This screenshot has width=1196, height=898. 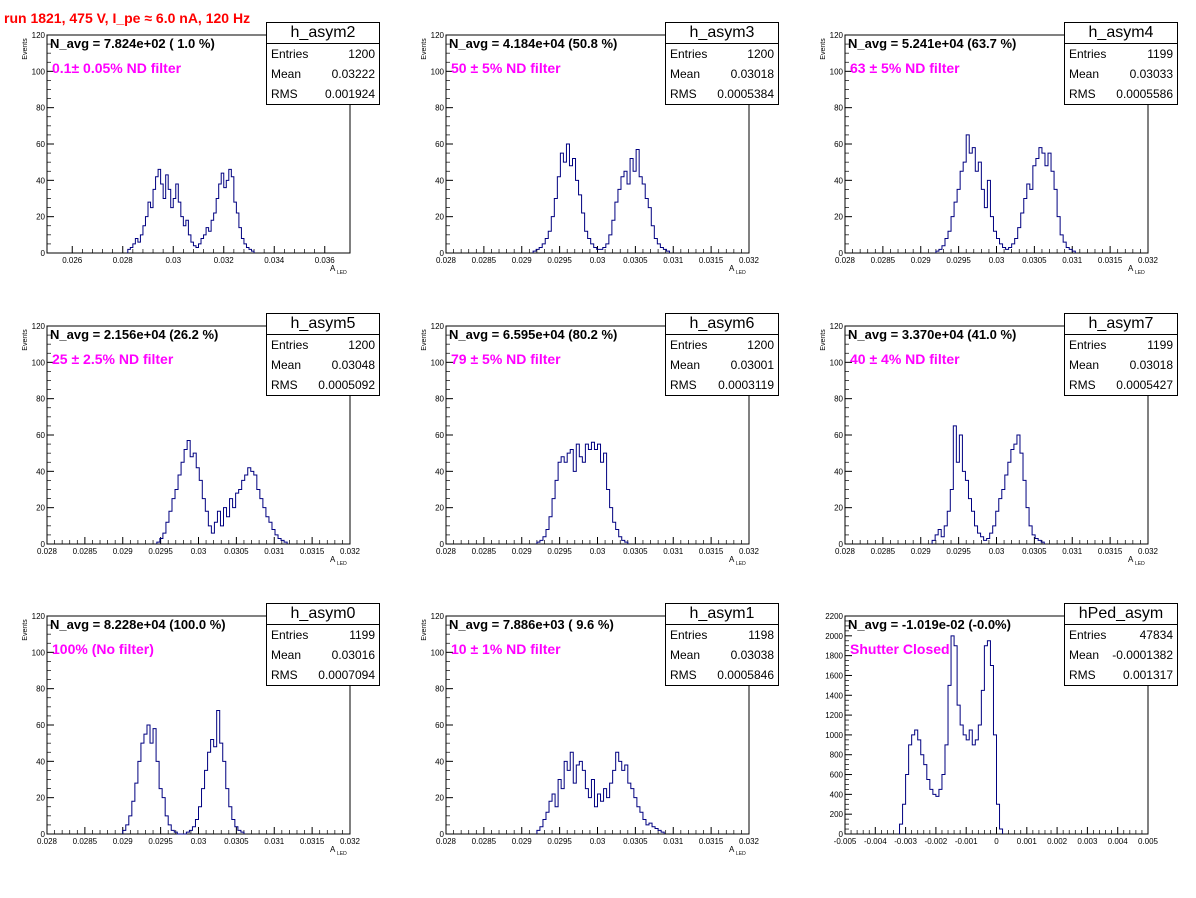 What do you see at coordinates (323, 74) in the screenshot?
I see `stats-mean-row: Mean 0.03222` at bounding box center [323, 74].